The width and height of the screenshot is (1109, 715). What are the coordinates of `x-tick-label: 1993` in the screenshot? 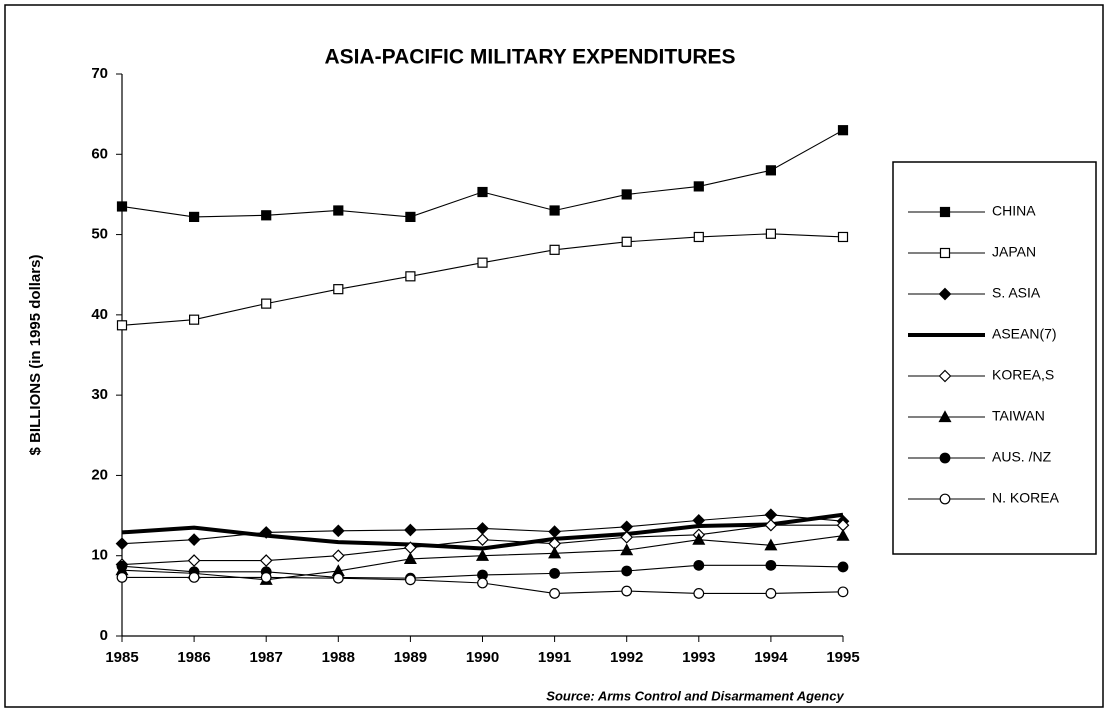 It's located at (698, 657).